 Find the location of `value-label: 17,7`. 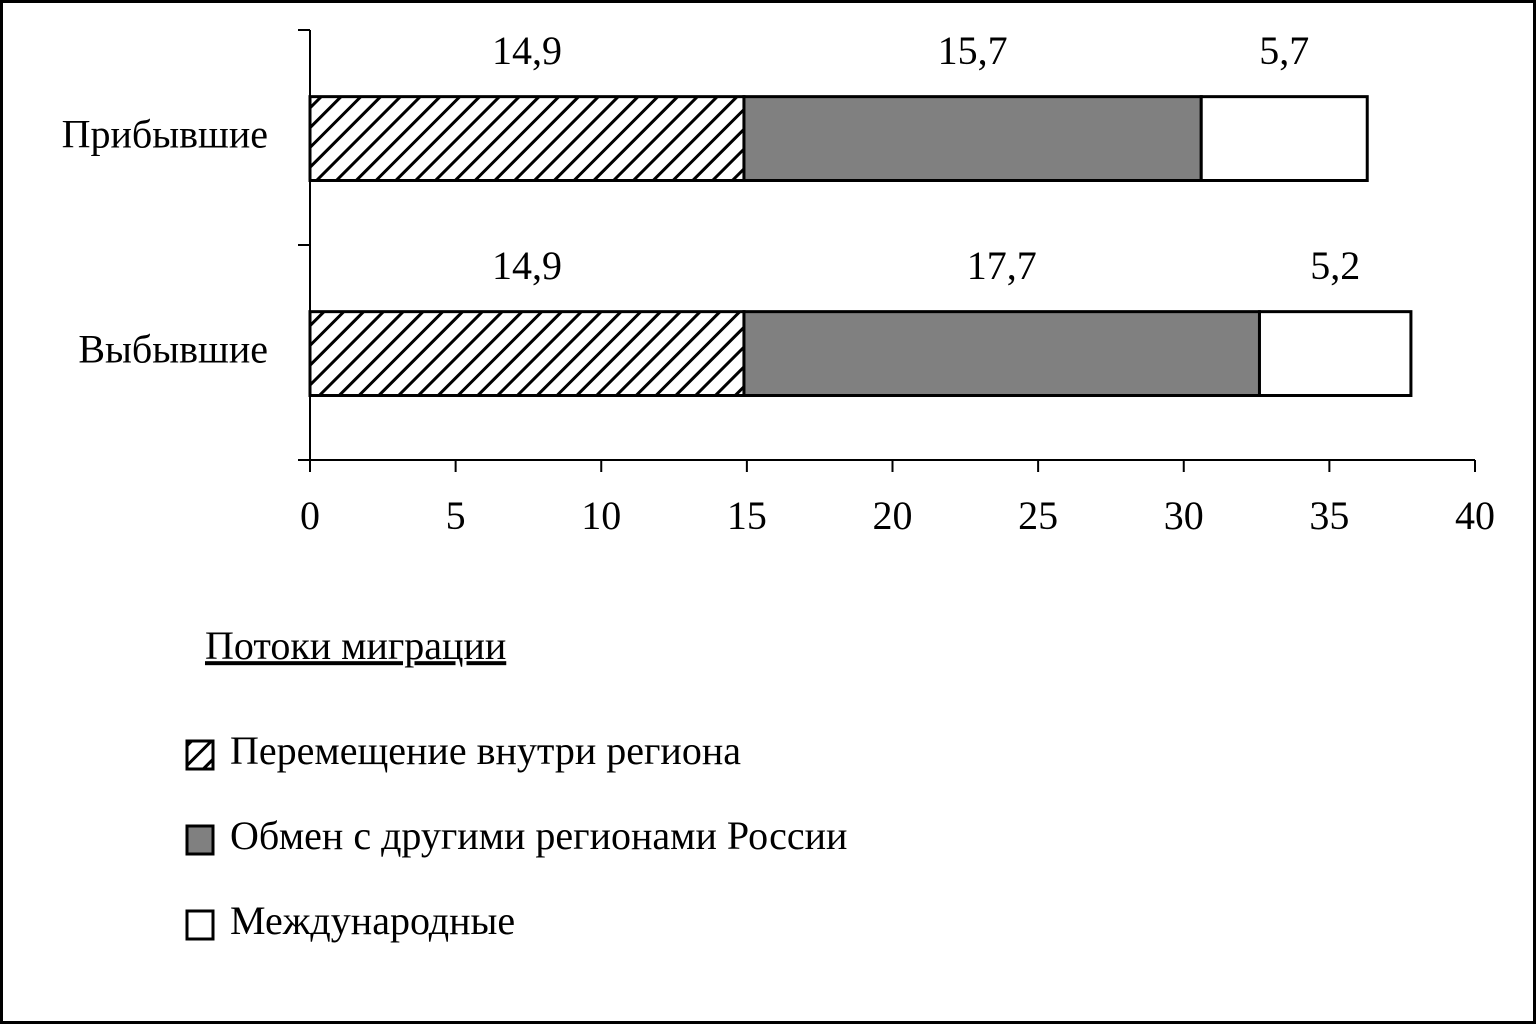

value-label: 17,7 is located at coordinates (1002, 265).